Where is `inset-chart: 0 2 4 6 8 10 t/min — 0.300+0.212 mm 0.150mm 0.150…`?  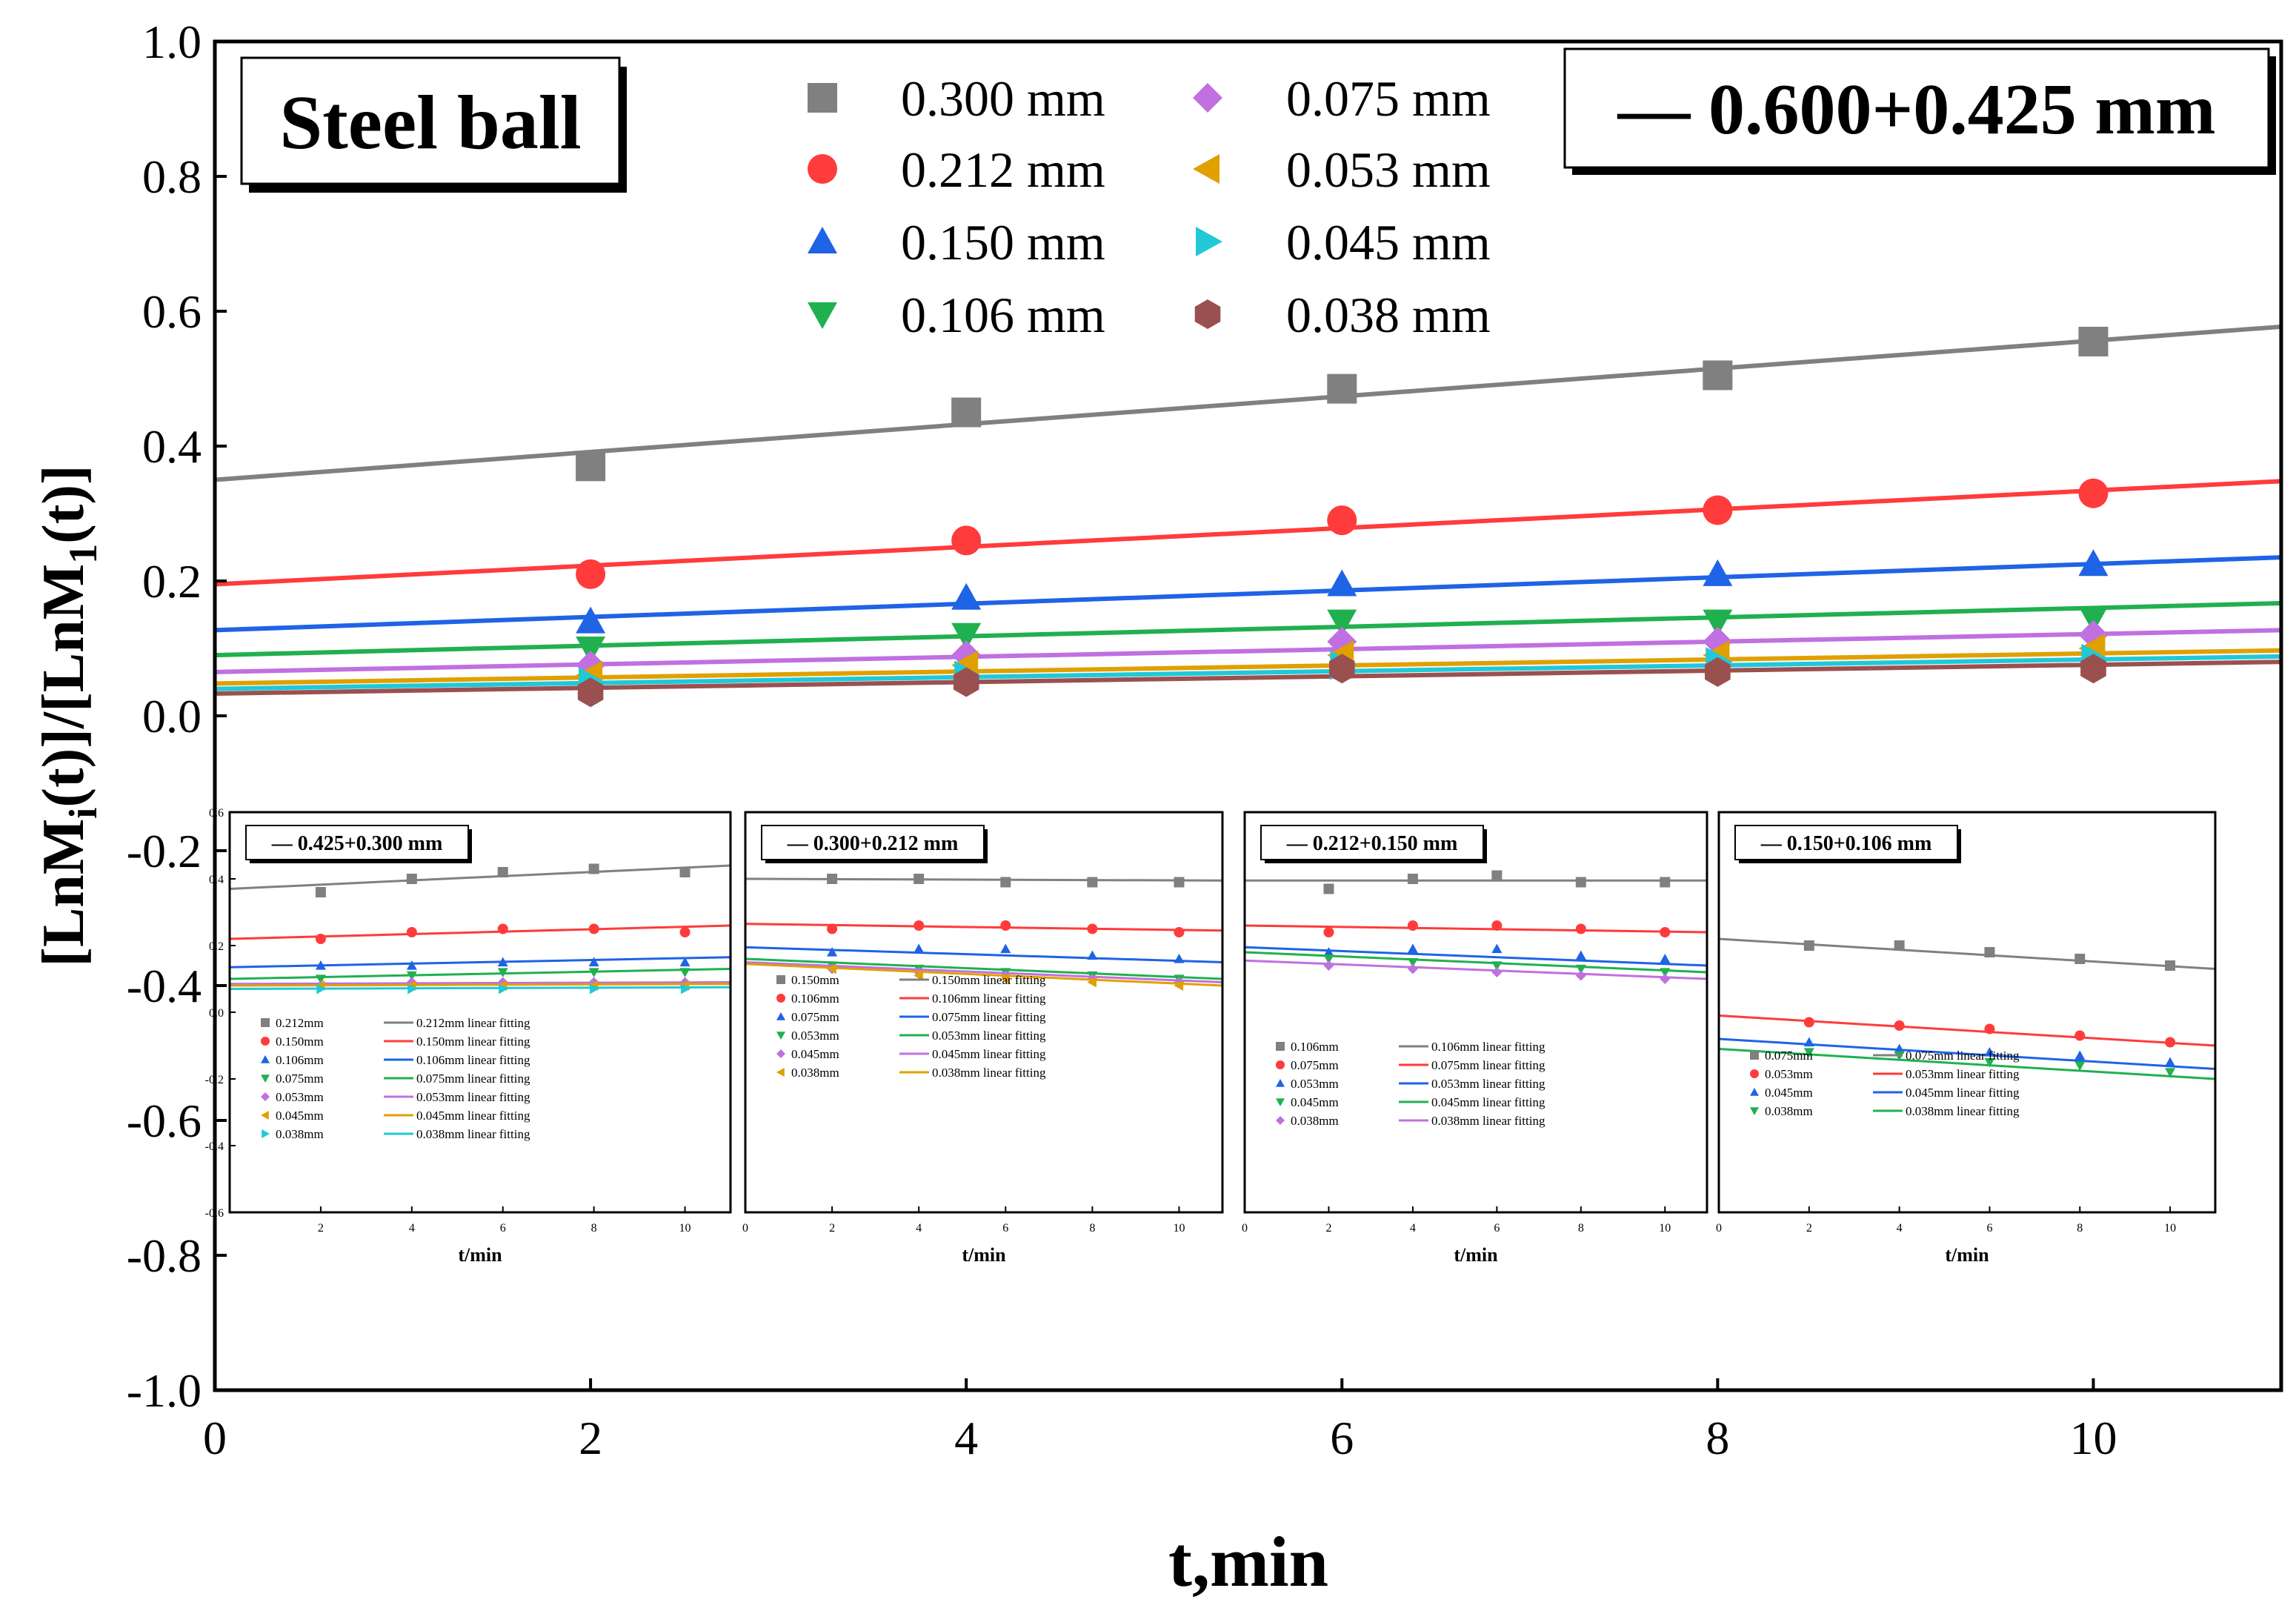
inset-chart: 0 2 4 6 8 10 t/min — 0.300+0.212 mm 0.150mm 0.150… is located at coordinates (983, 1038).